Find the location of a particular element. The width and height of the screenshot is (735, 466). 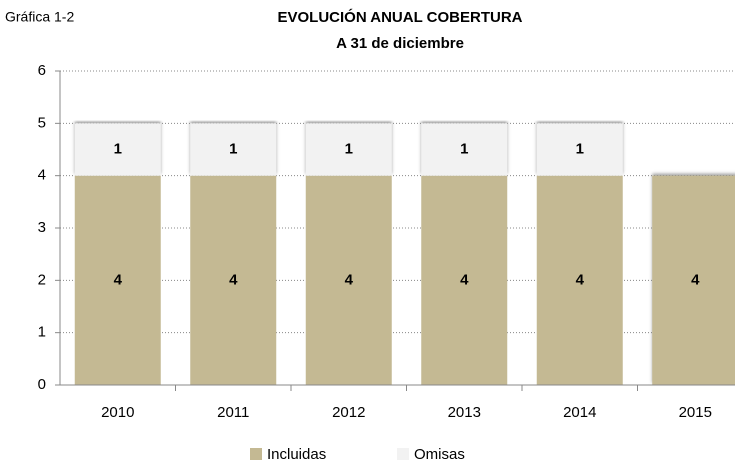

legend-label: Incluidas is located at coordinates (296, 454).